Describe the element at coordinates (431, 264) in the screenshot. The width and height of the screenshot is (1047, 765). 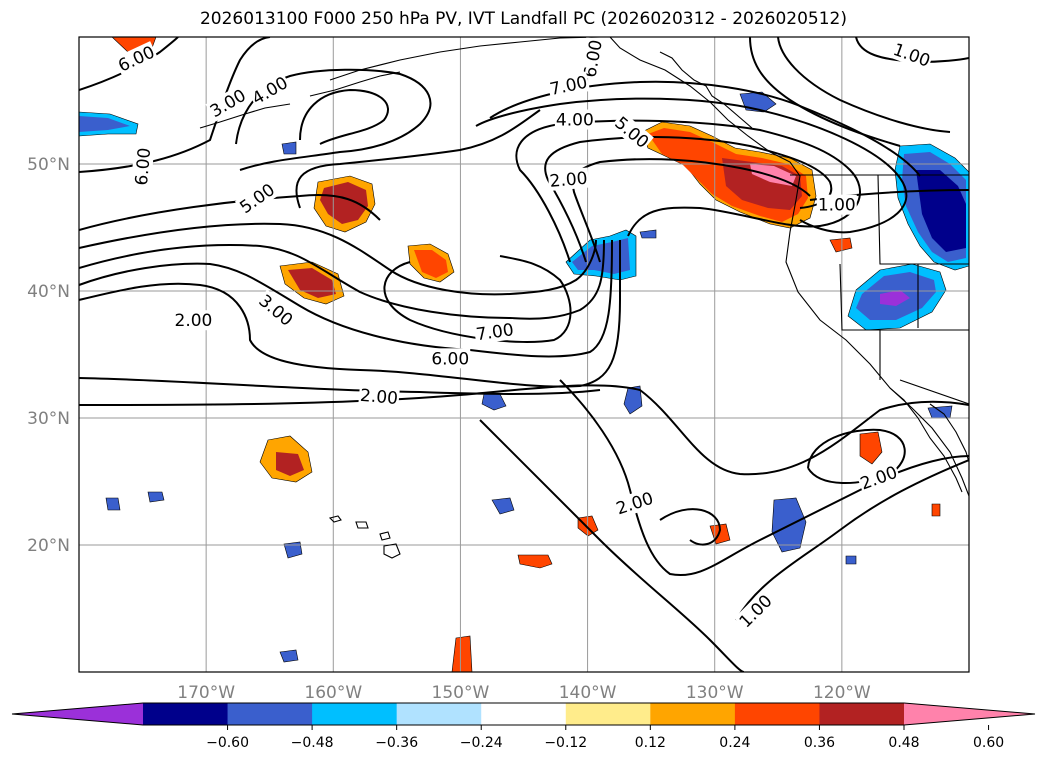
I see `anomaly-blob-2-core` at that location.